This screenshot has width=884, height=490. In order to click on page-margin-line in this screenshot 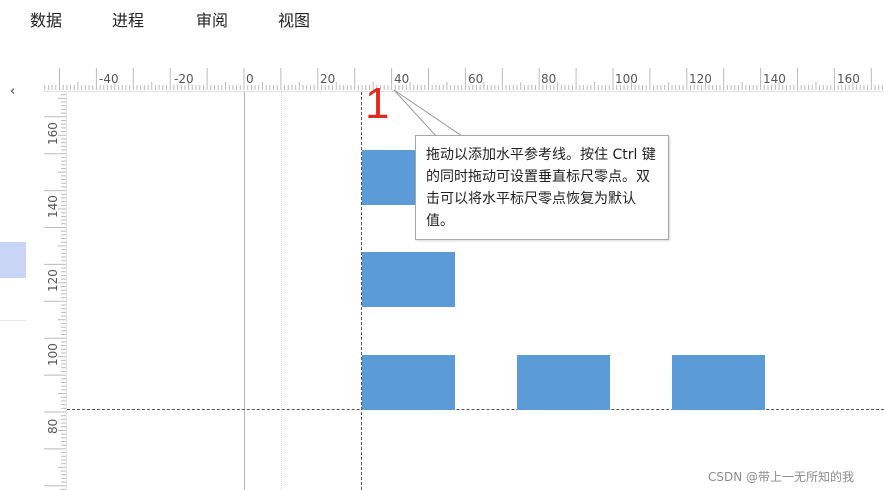, I will do `click(244, 291)`.